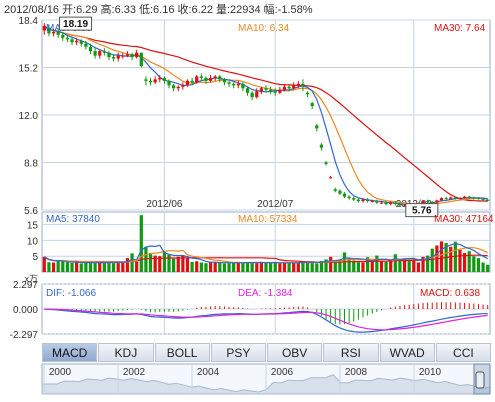  What do you see at coordinates (351, 352) in the screenshot?
I see `tab-rsi: RSI` at bounding box center [351, 352].